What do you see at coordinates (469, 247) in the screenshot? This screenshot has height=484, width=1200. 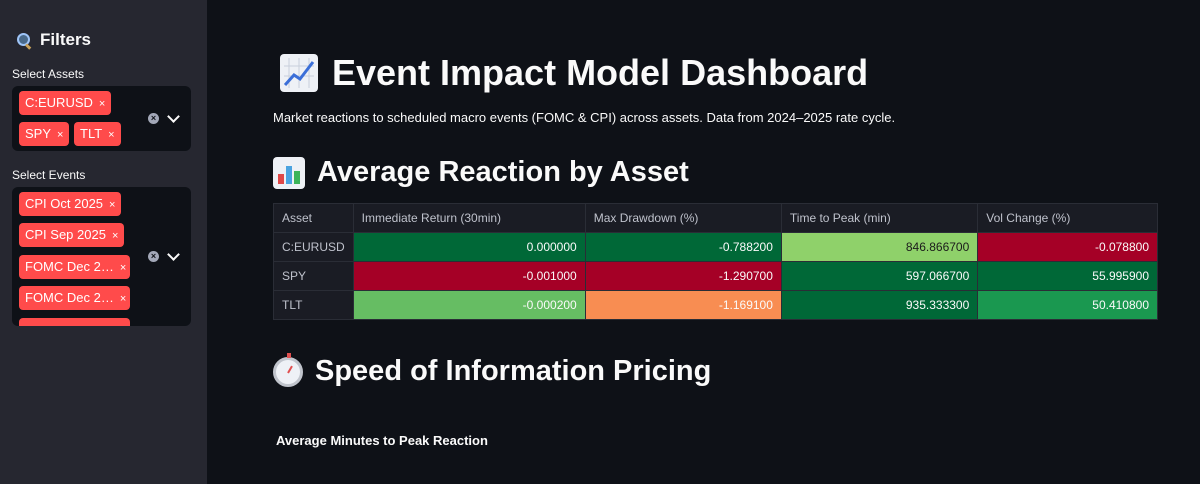 I see `table-cell: 0.000000` at bounding box center [469, 247].